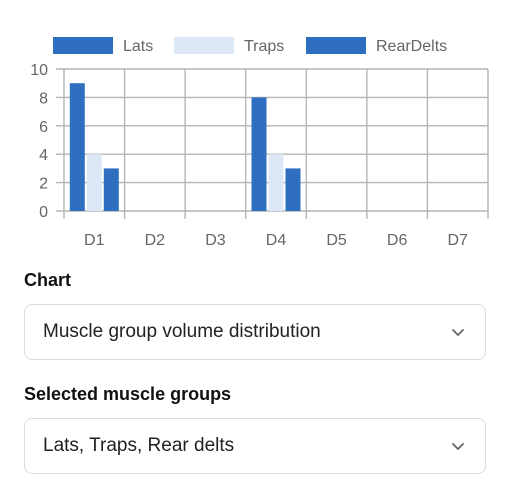 The height and width of the screenshot is (497, 509). I want to click on legend-label: RearDelts, so click(411, 46).